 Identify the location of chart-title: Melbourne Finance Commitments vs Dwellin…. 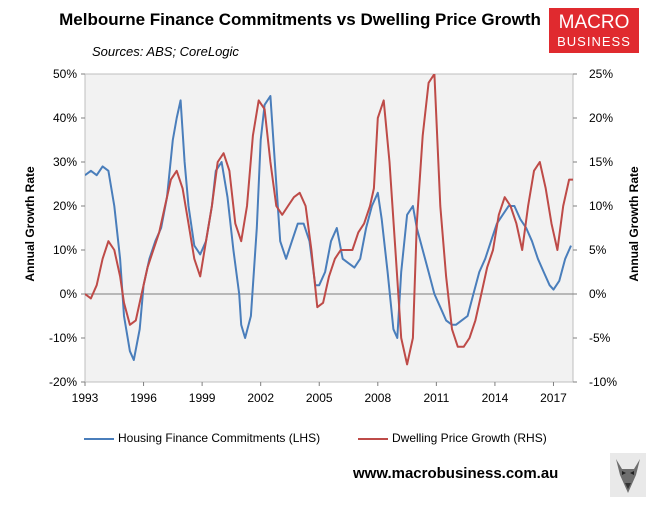
(300, 19).